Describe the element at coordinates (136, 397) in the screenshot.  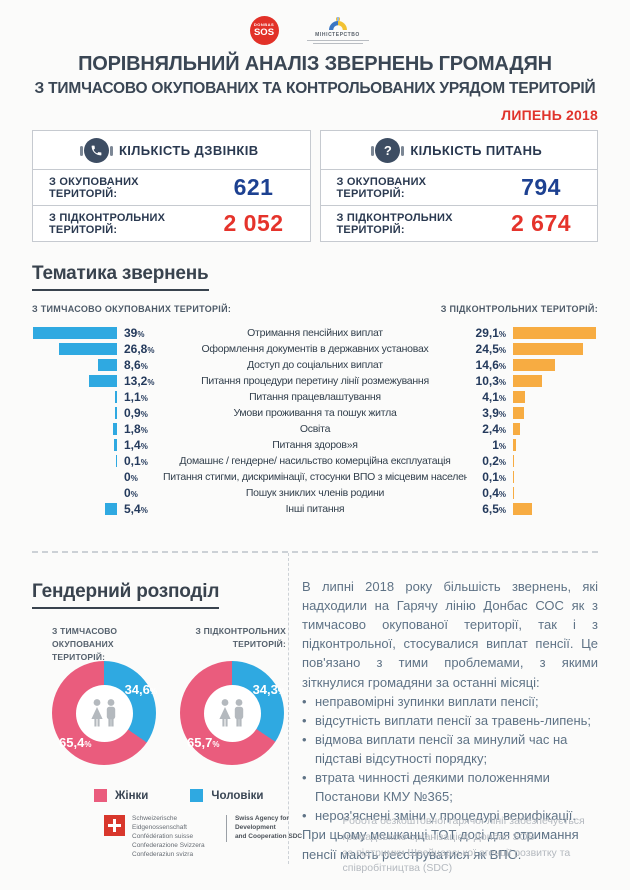
I see `left-percent: 1,1%` at that location.